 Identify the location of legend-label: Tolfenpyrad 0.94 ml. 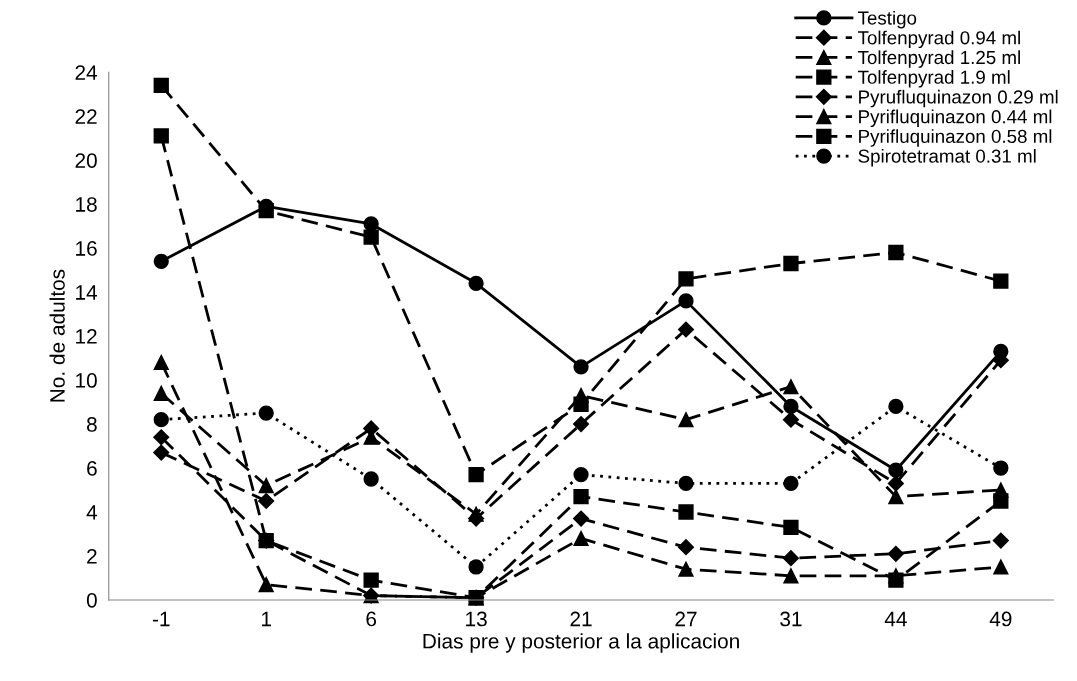
(939, 39).